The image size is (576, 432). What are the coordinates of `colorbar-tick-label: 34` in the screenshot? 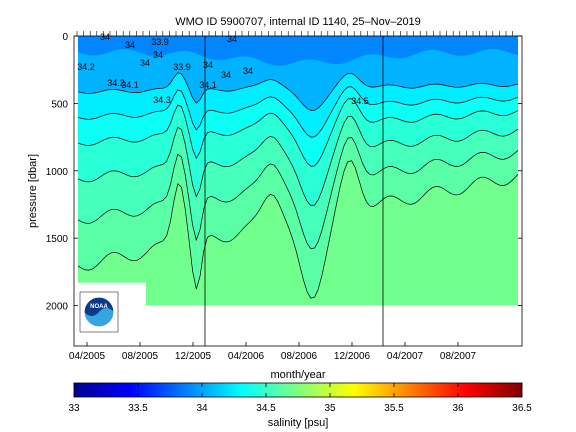 It's located at (202, 408).